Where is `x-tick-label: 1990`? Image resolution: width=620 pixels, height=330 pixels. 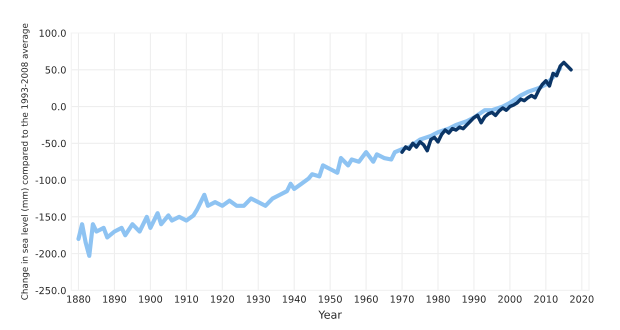
x-tick-label: 1990 is located at coordinates (474, 299).